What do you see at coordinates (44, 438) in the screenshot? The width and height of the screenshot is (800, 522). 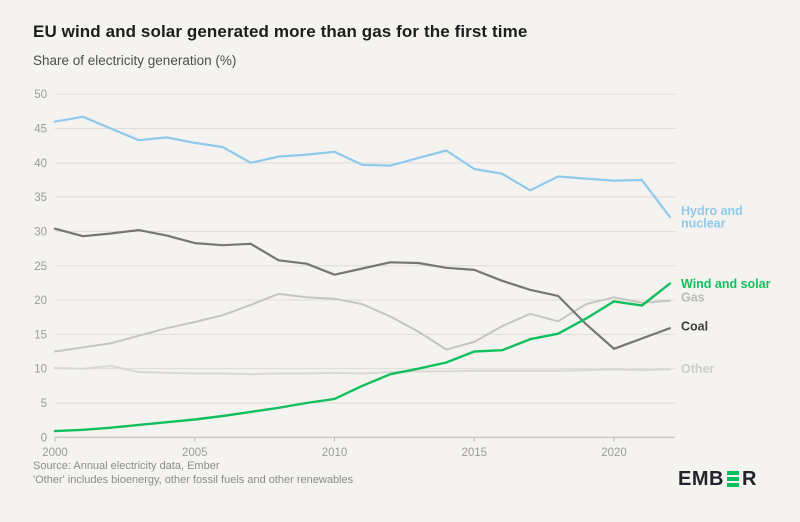 I see `y-tick-label: 0` at bounding box center [44, 438].